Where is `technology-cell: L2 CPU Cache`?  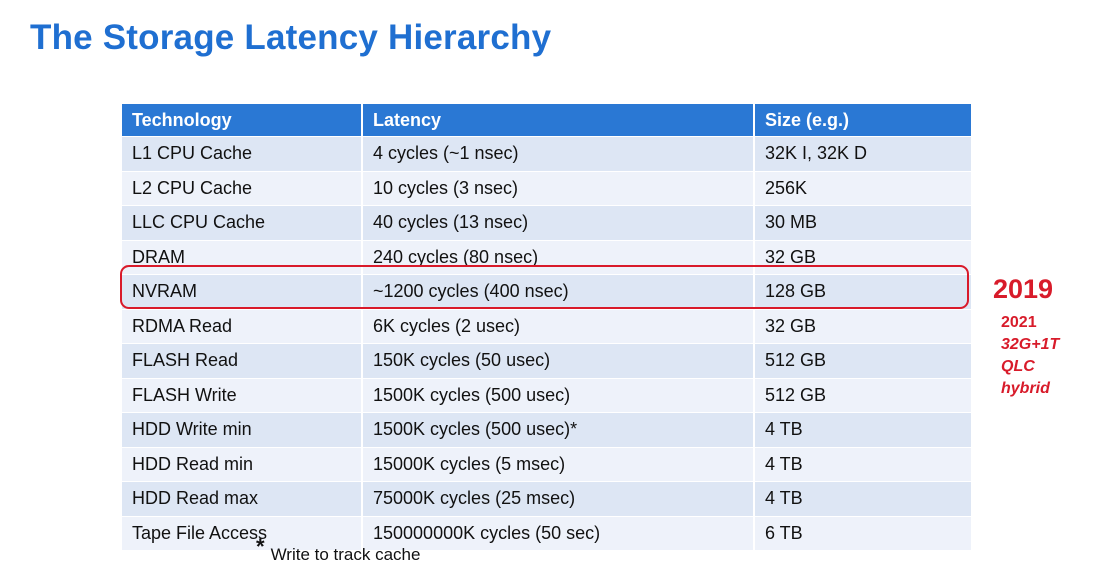
technology-cell: L2 CPU Cache is located at coordinates (242, 188).